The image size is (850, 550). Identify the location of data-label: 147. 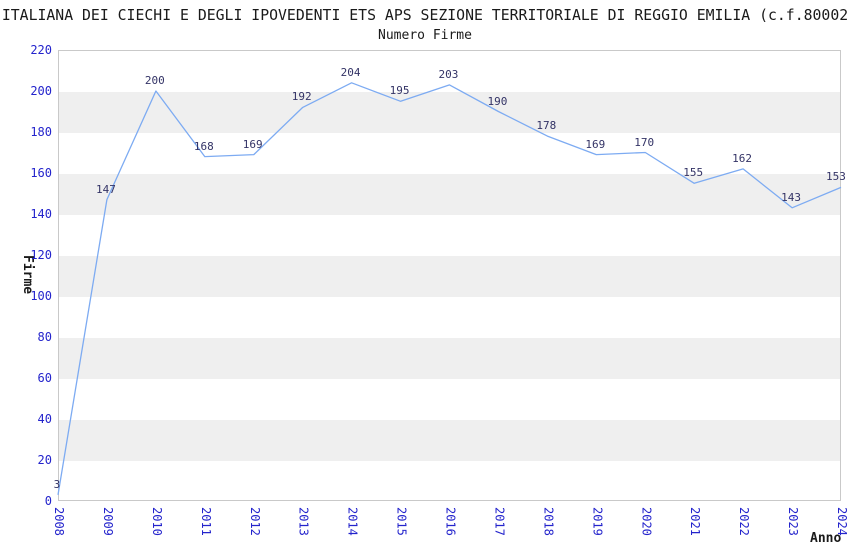
(105, 189).